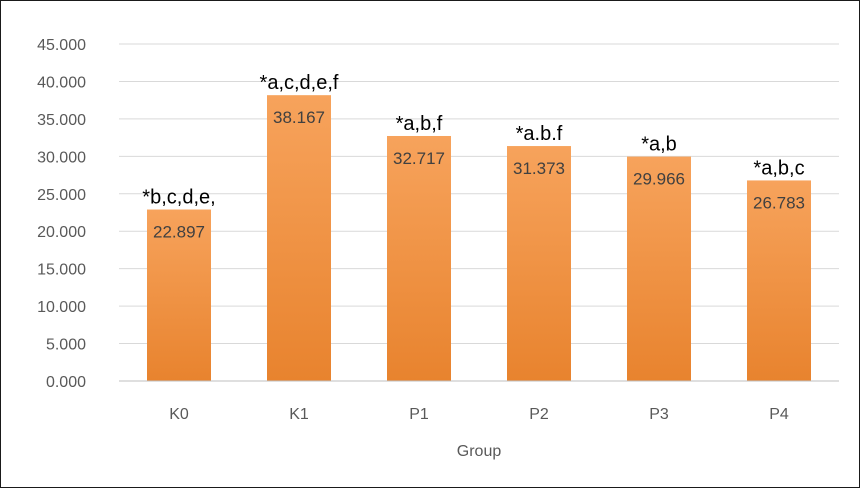 This screenshot has width=860, height=488. I want to click on y-tick-label: 25.000, so click(61, 195).